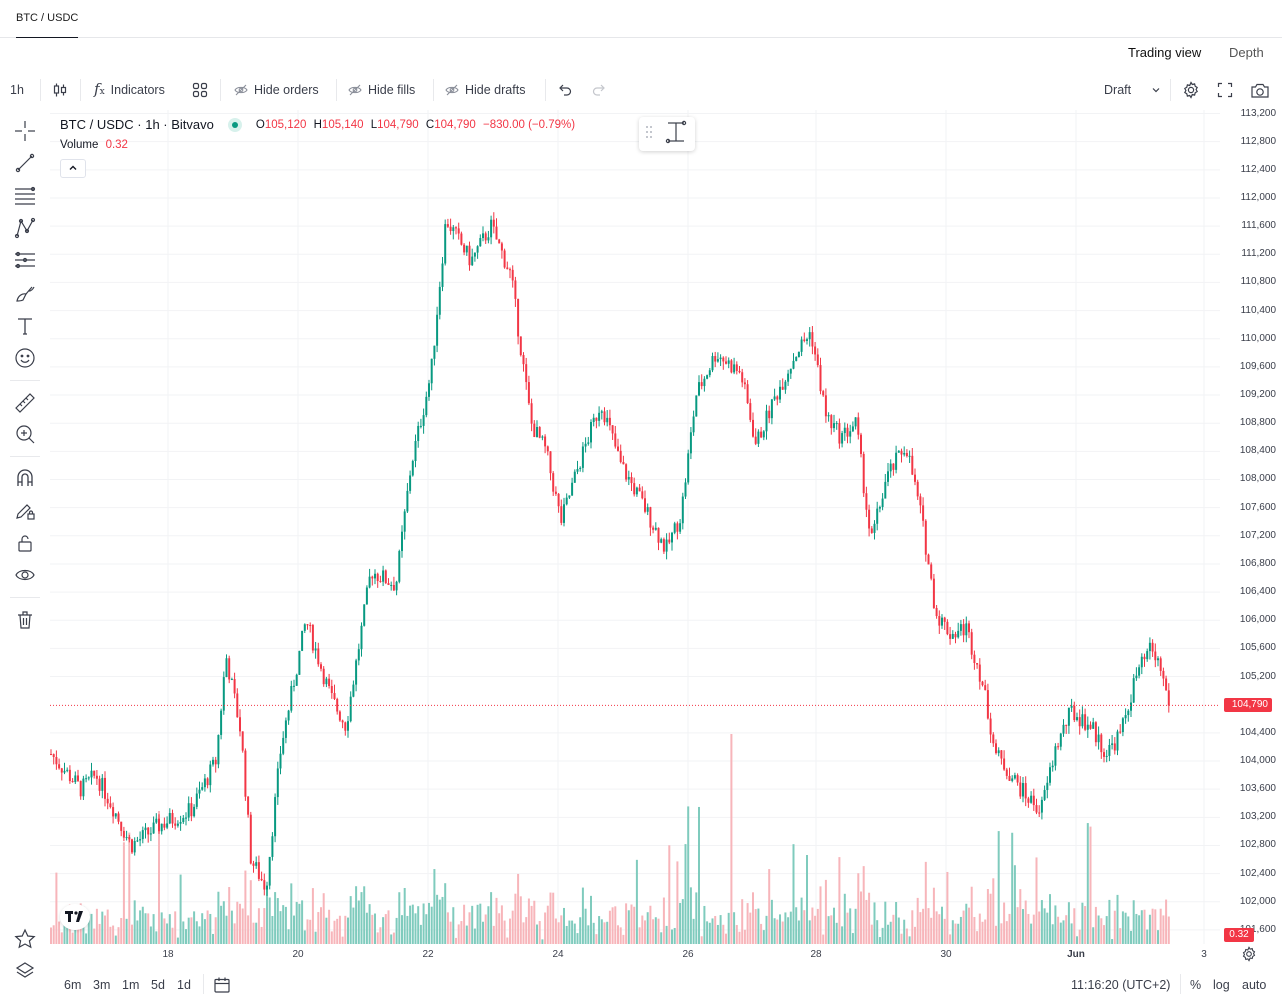 The height and width of the screenshot is (1006, 1282). What do you see at coordinates (25, 434) in the screenshot?
I see `zoom-in-icon` at bounding box center [25, 434].